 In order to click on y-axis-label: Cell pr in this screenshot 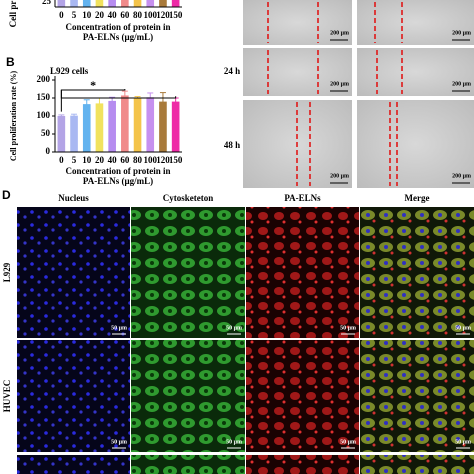, I will do `click(13, 14)`.